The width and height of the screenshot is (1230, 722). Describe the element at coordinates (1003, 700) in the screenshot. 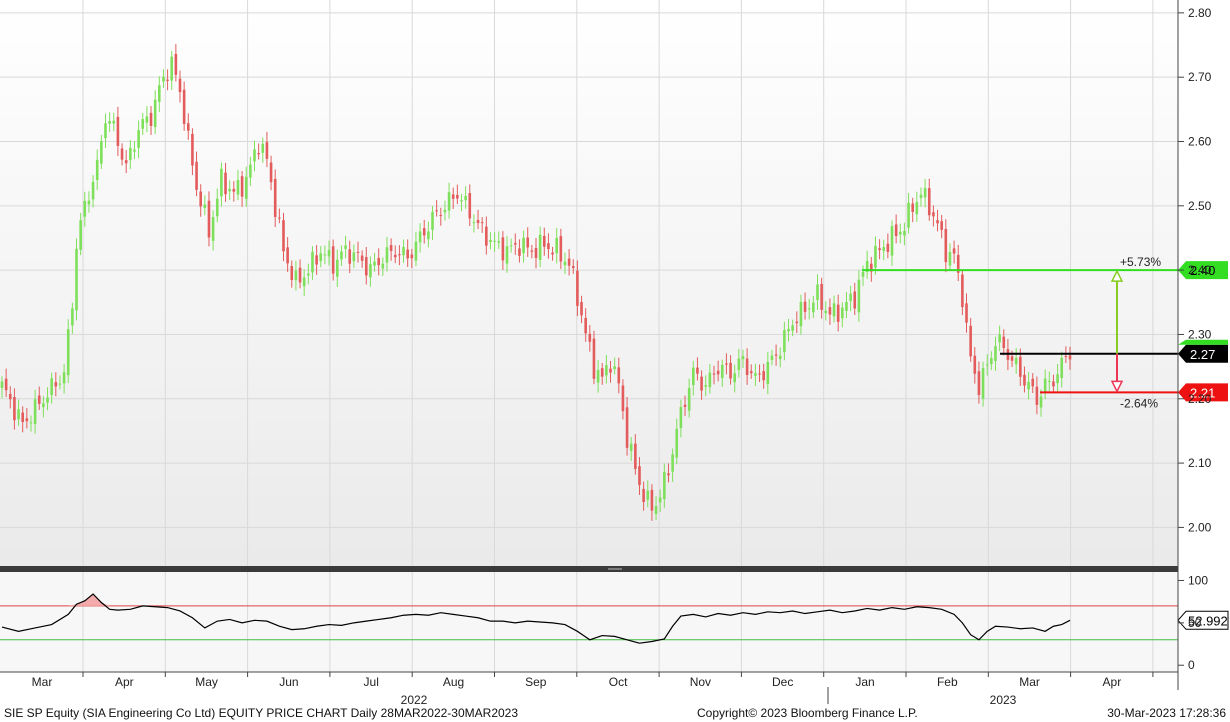

I see `year-label: 2023` at that location.